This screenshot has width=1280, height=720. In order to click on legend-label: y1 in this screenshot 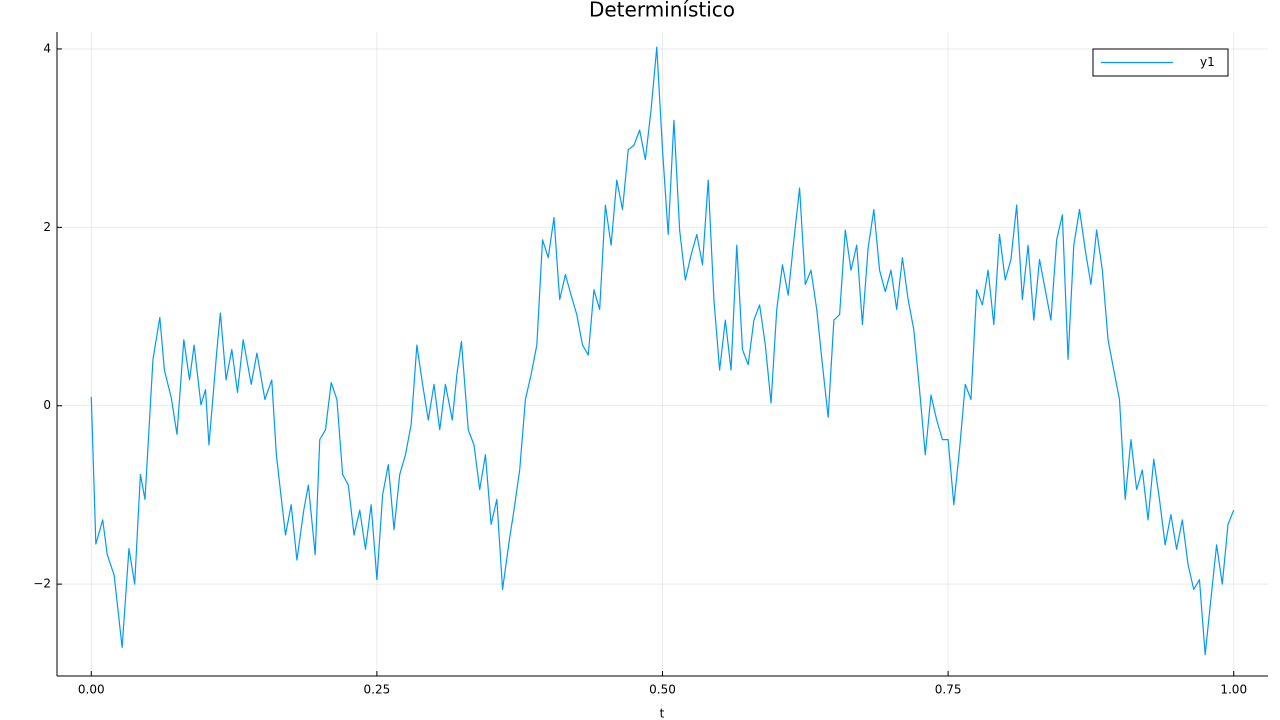, I will do `click(1207, 62)`.